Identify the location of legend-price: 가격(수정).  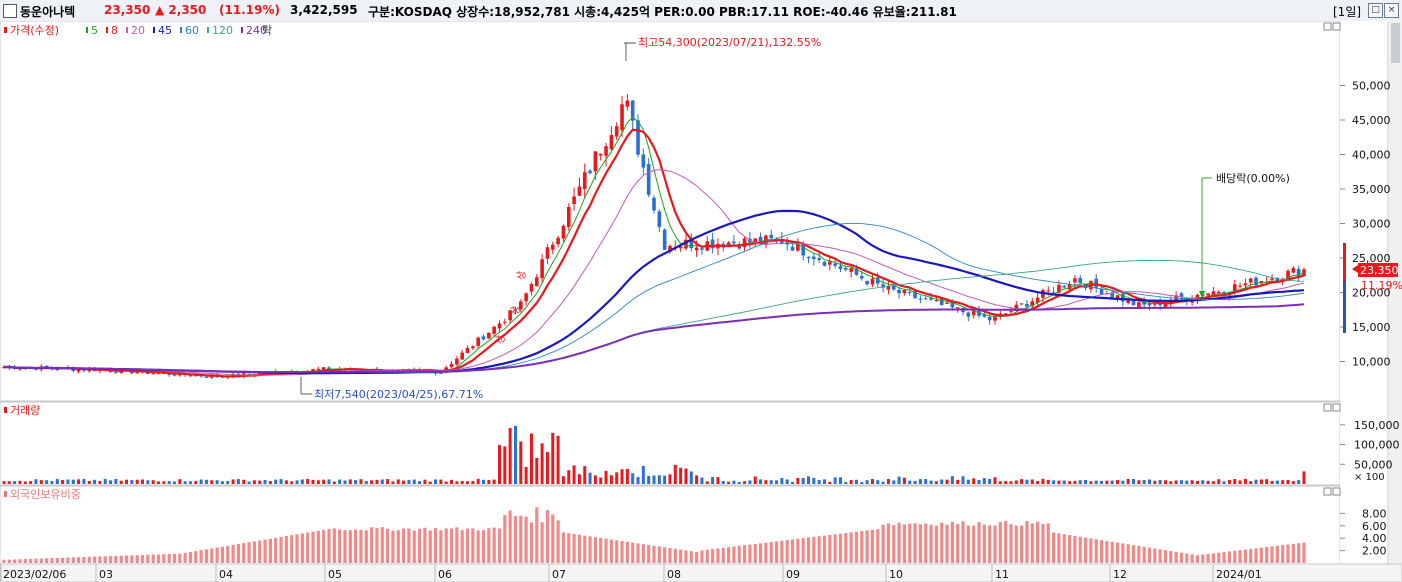
(34, 30).